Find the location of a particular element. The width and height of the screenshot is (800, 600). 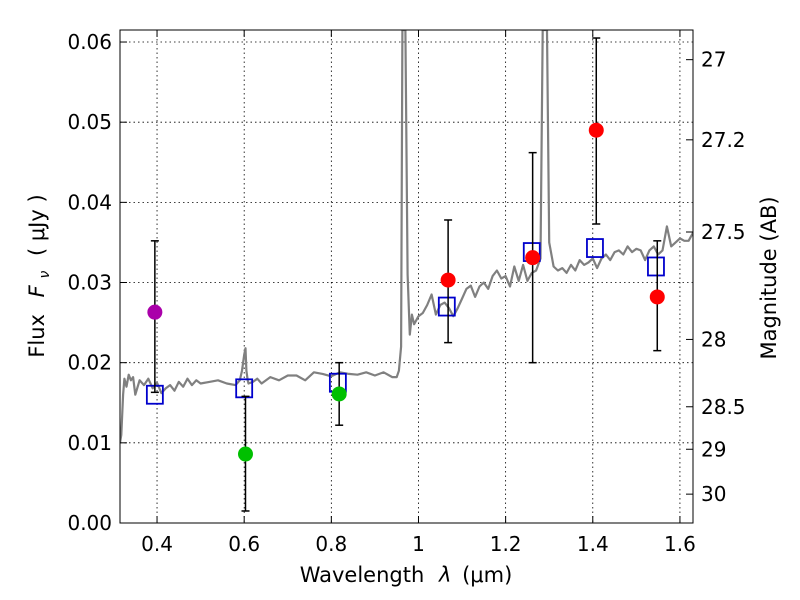

y2-tick-label: 27.5 is located at coordinates (723, 232).